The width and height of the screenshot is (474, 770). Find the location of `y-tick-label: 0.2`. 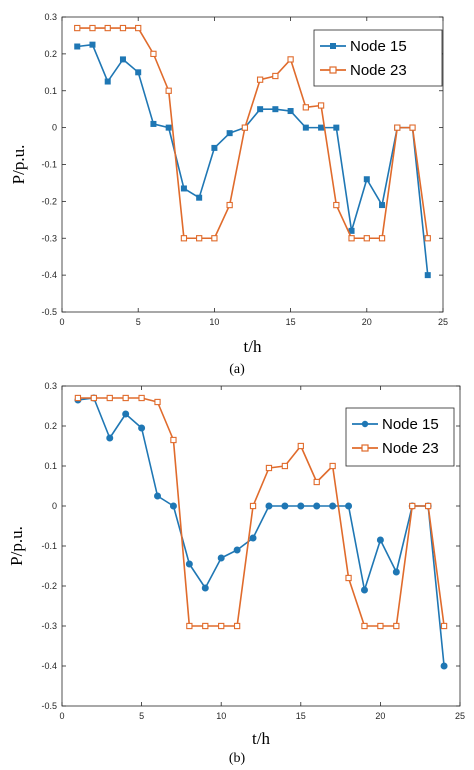

y-tick-label: 0.2 is located at coordinates (50, 54).